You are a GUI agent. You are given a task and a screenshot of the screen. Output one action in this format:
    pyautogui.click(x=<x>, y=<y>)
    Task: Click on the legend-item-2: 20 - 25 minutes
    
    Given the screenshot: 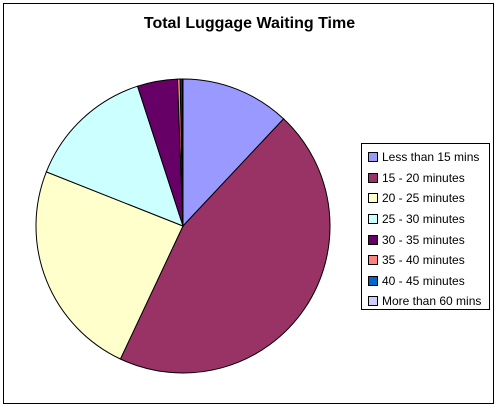 What is the action you would take?
    pyautogui.click(x=428, y=198)
    